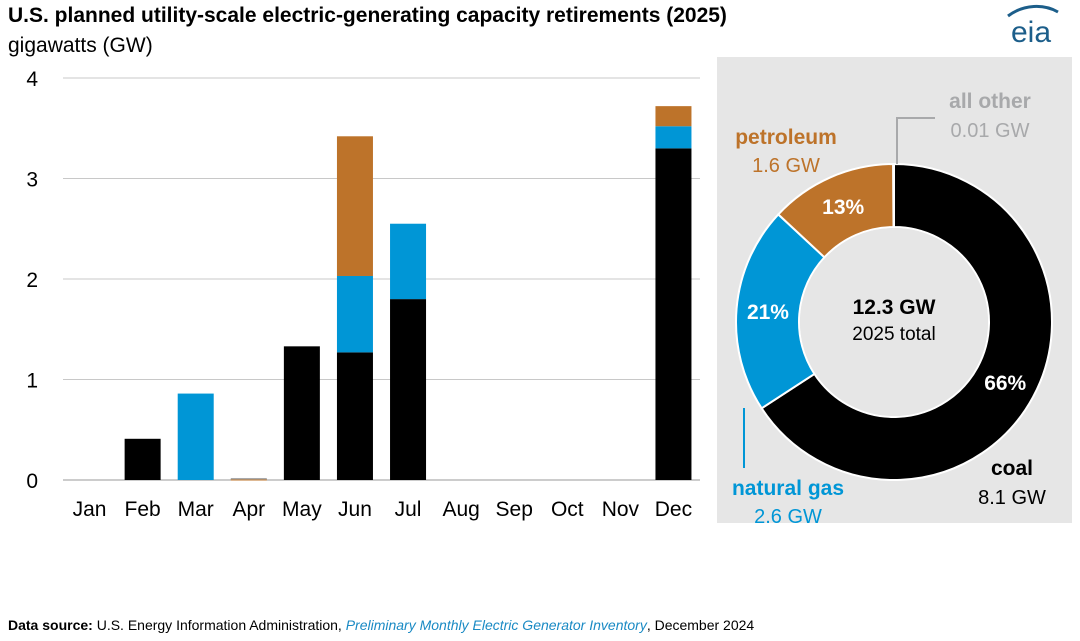 The width and height of the screenshot is (1080, 641). Describe the element at coordinates (673, 137) in the screenshot. I see `bar-dec-natural-gas` at that location.